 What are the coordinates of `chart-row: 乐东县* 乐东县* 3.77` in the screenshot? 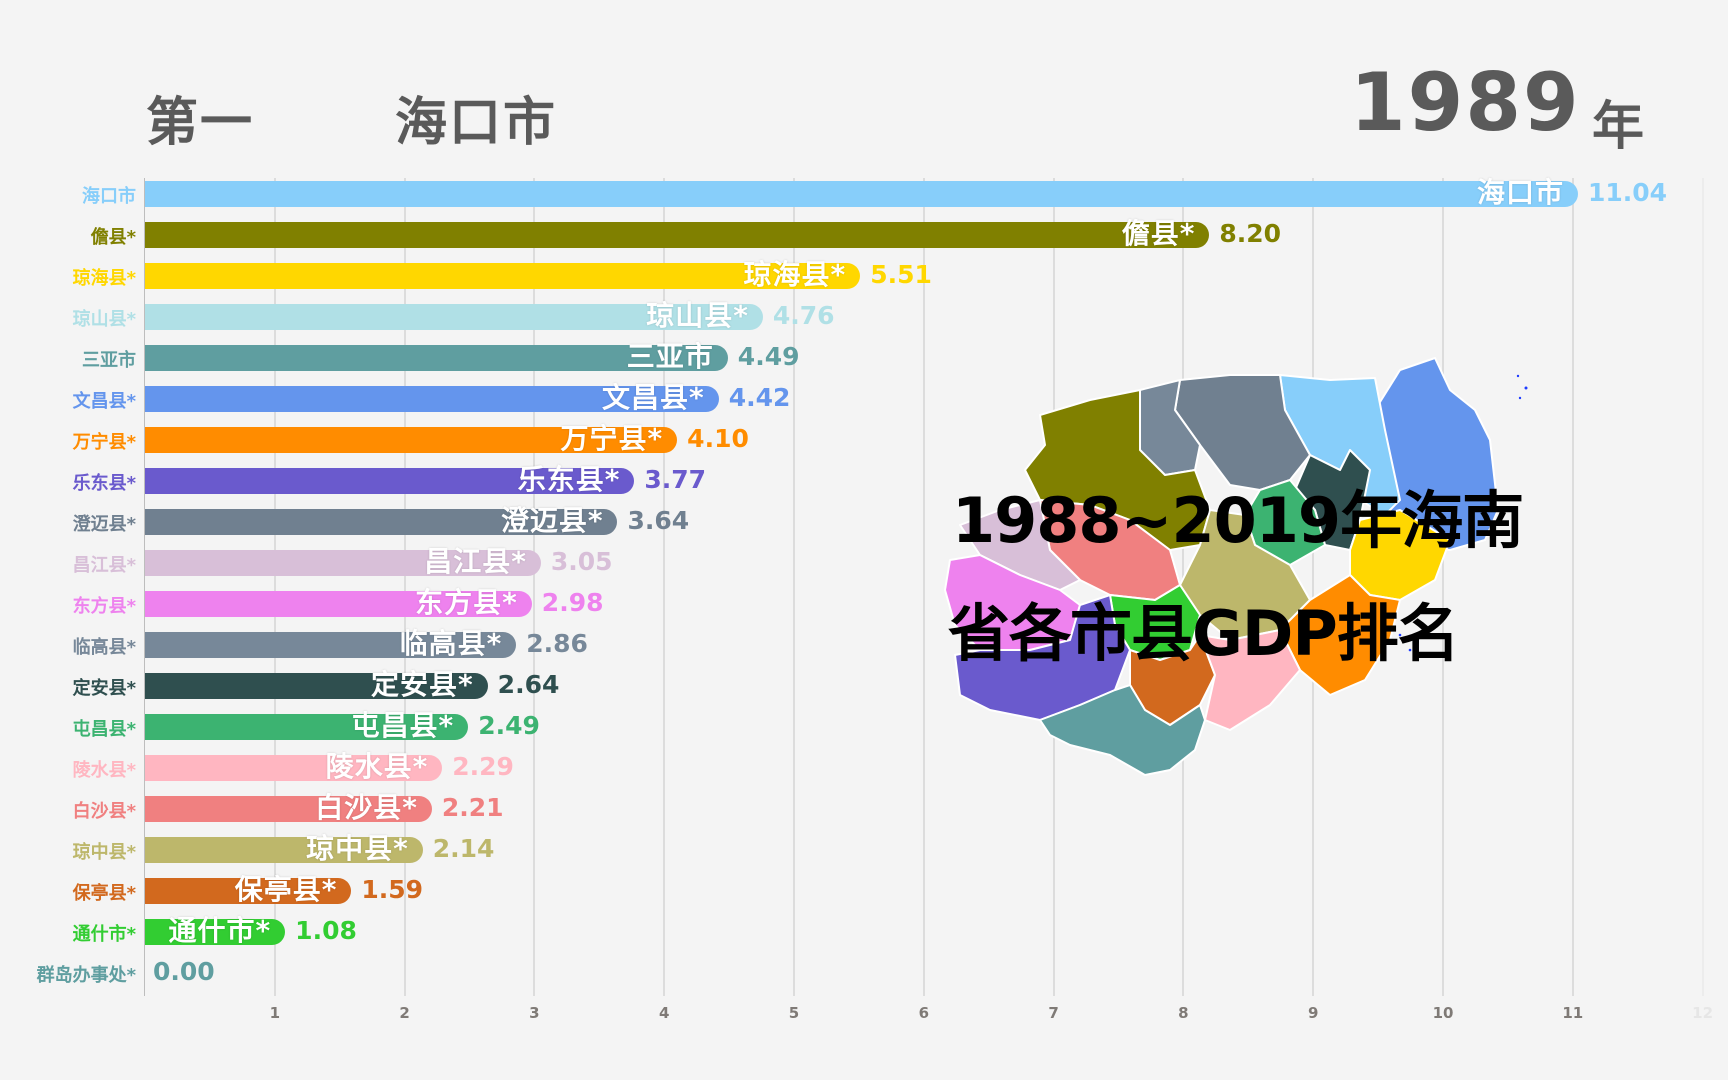 It's located at (864, 483).